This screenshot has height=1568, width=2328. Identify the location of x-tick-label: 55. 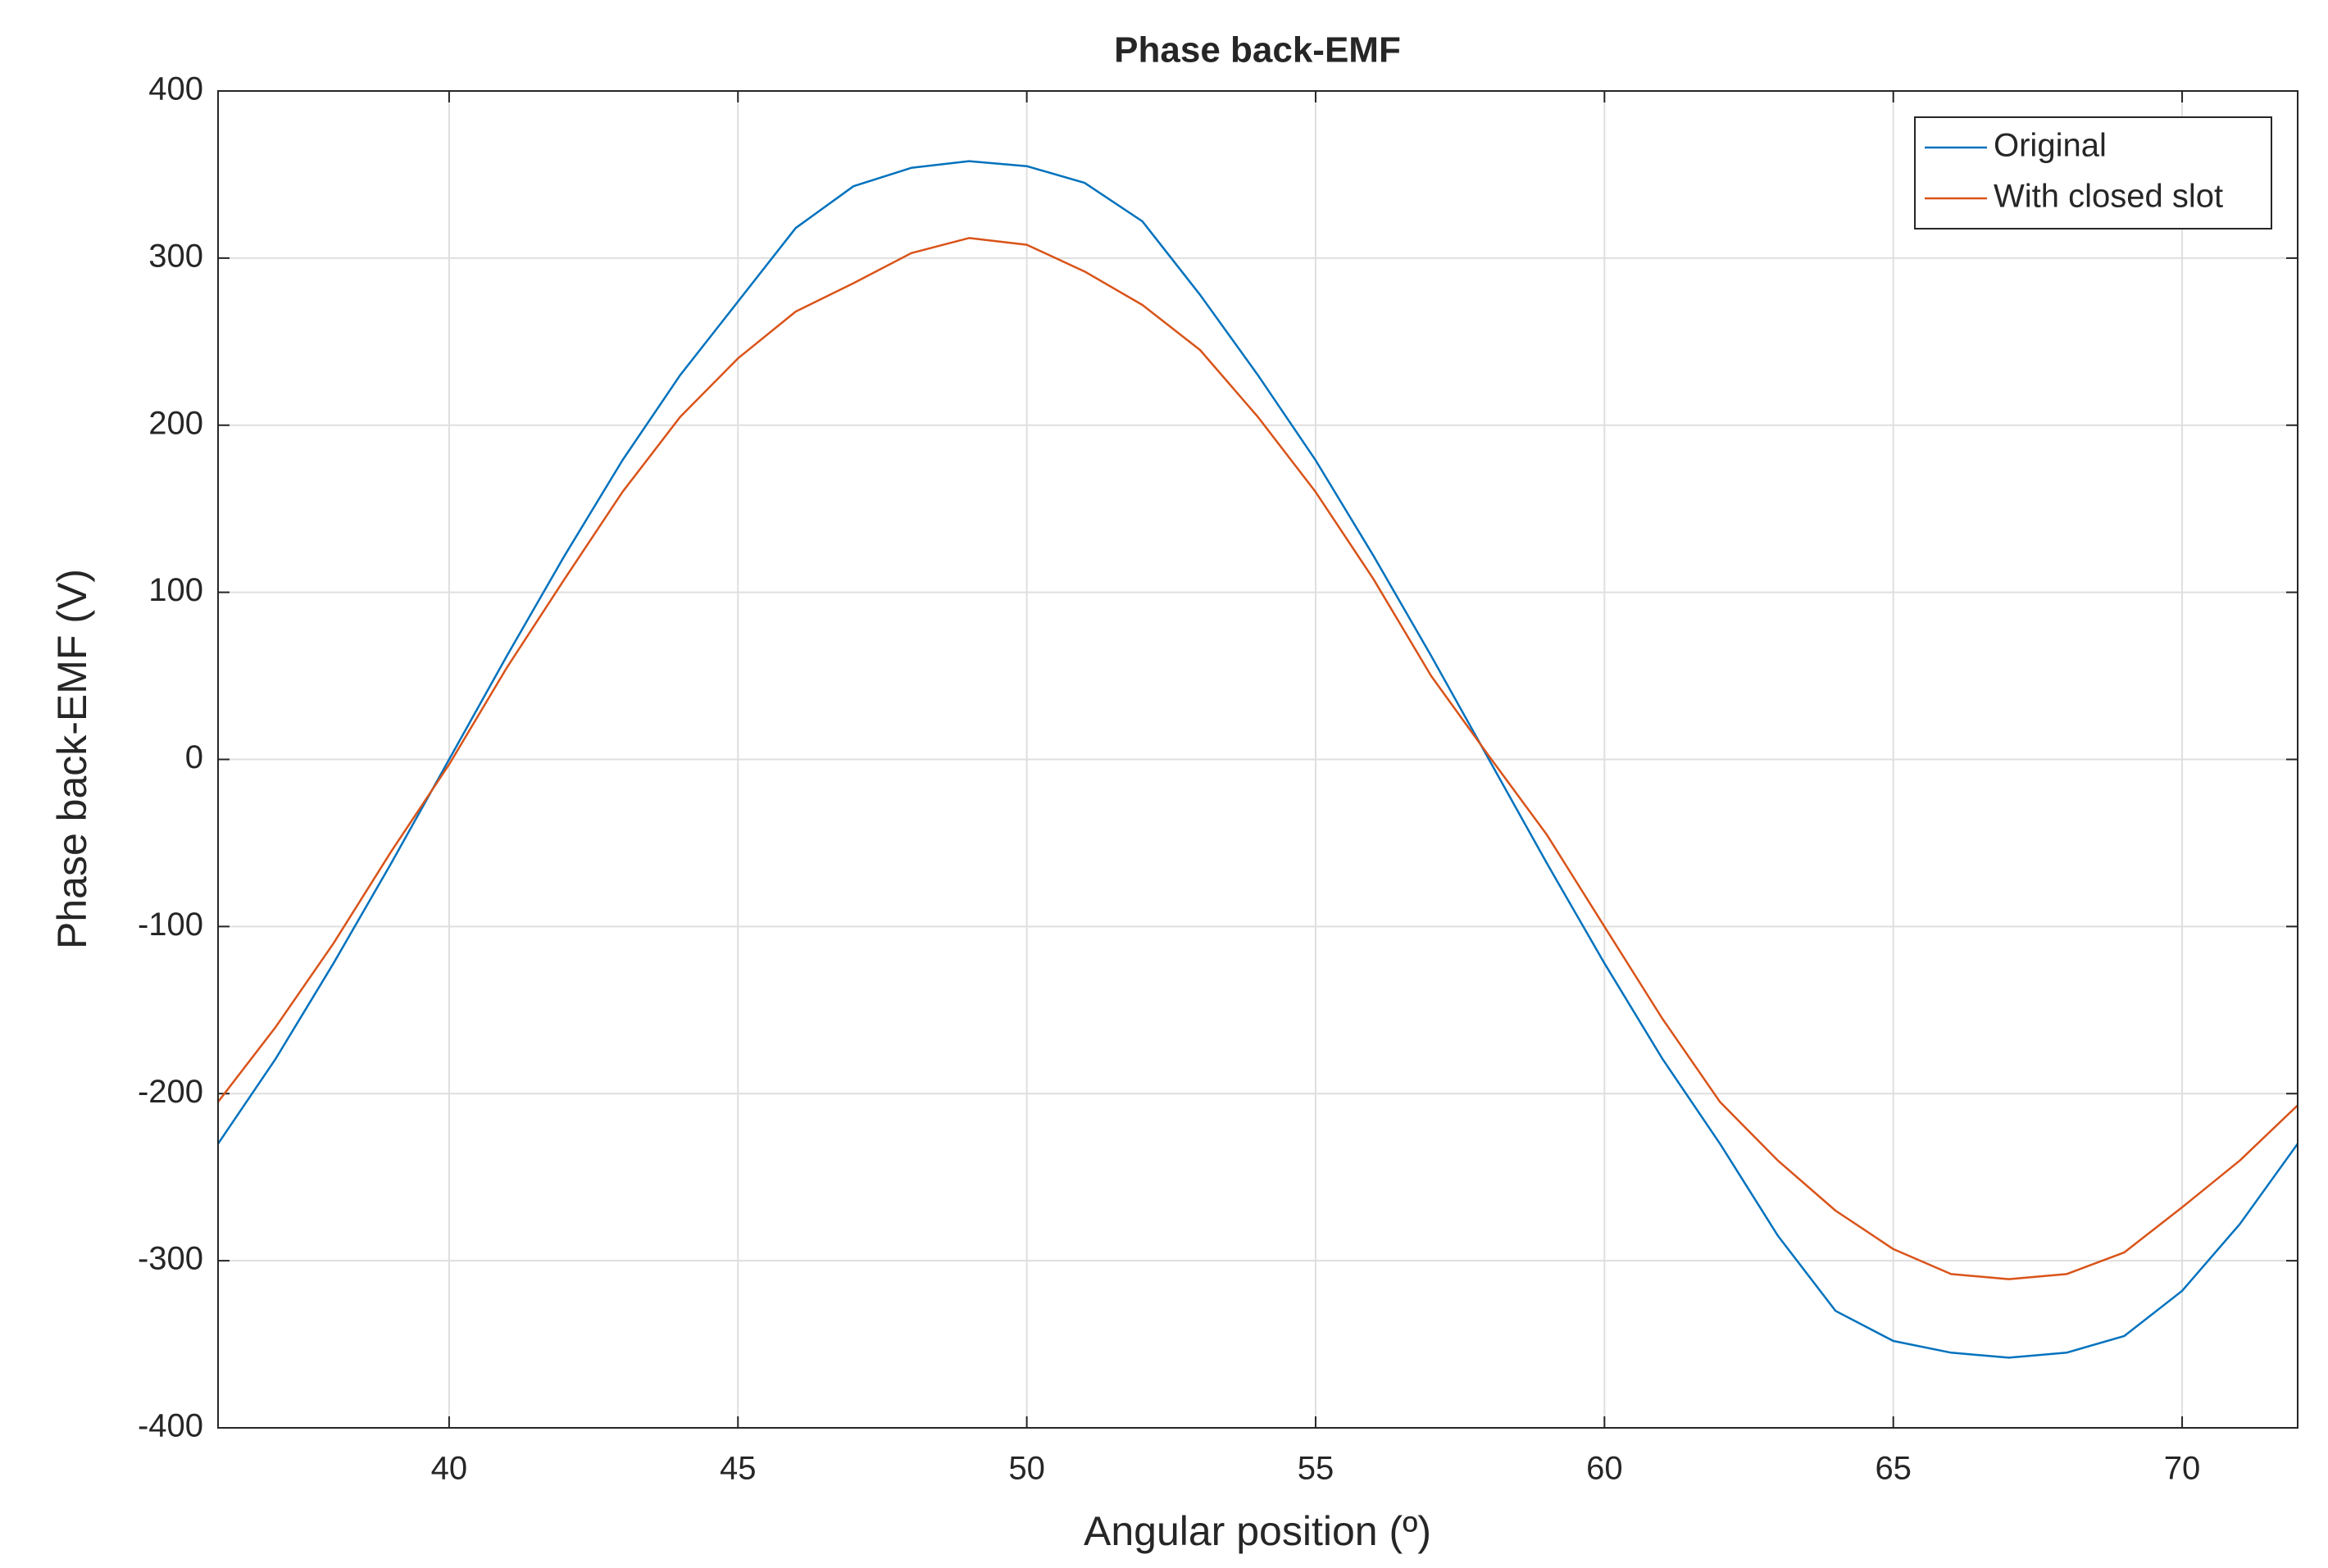
(1317, 1469).